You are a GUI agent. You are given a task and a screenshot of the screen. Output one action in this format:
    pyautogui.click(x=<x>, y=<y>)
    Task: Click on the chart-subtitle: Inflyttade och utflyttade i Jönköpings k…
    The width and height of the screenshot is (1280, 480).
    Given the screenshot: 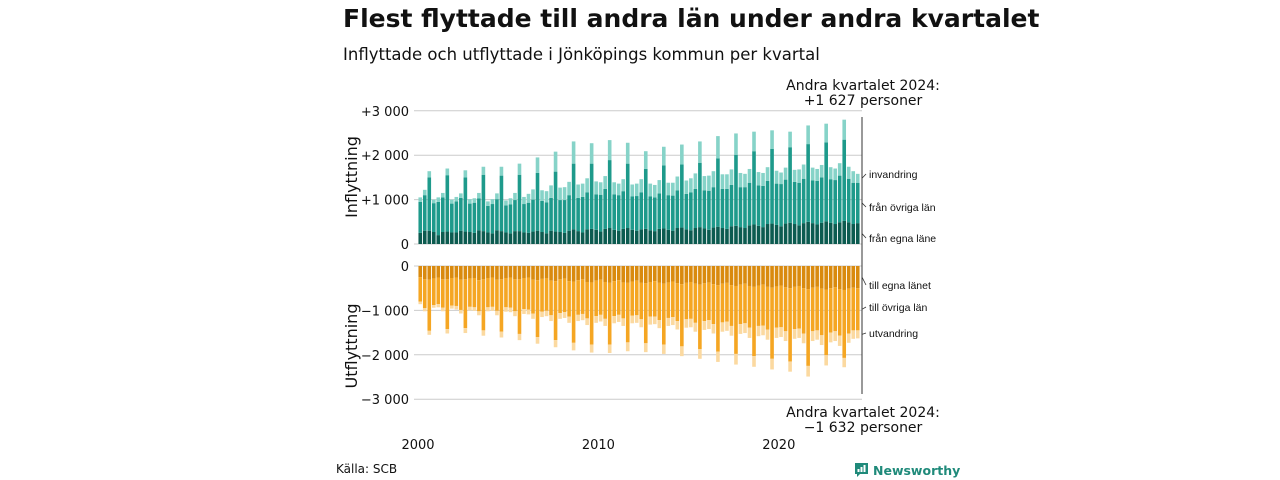 What is the action you would take?
    pyautogui.click(x=581, y=54)
    